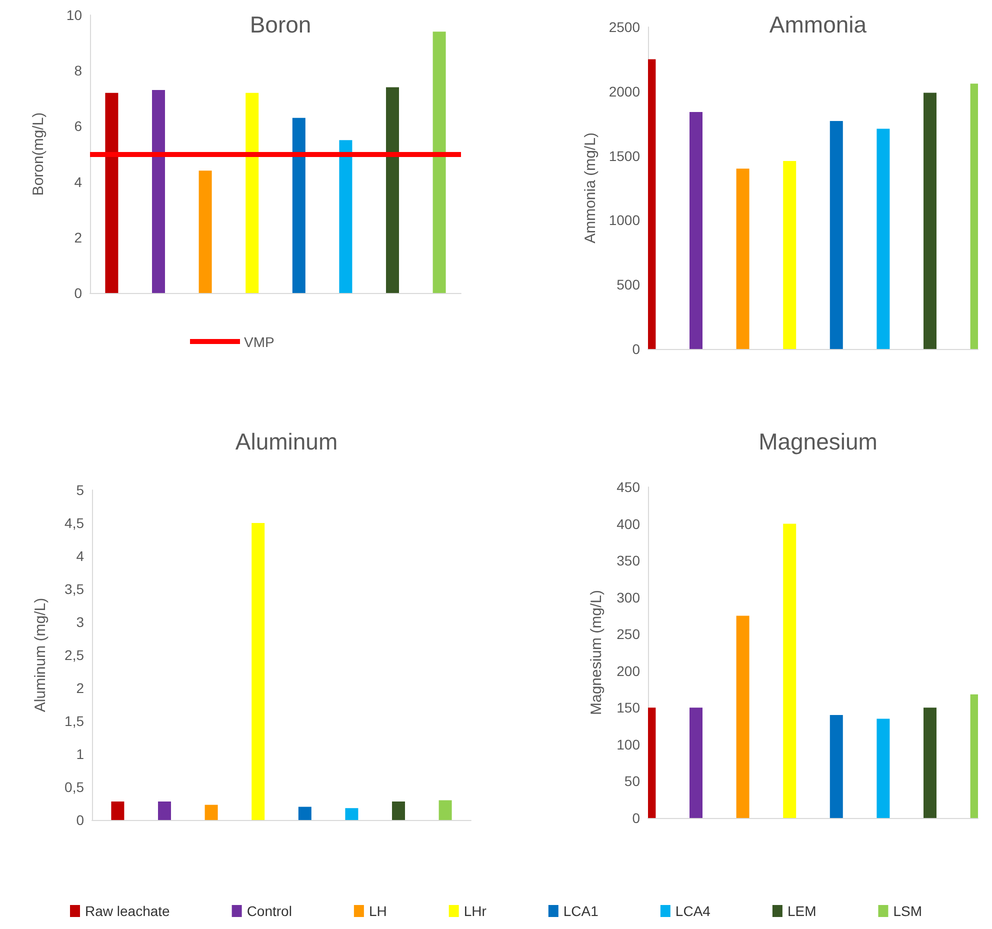 The height and width of the screenshot is (929, 992). Describe the element at coordinates (259, 342) in the screenshot. I see `legend-label: VMP` at that location.